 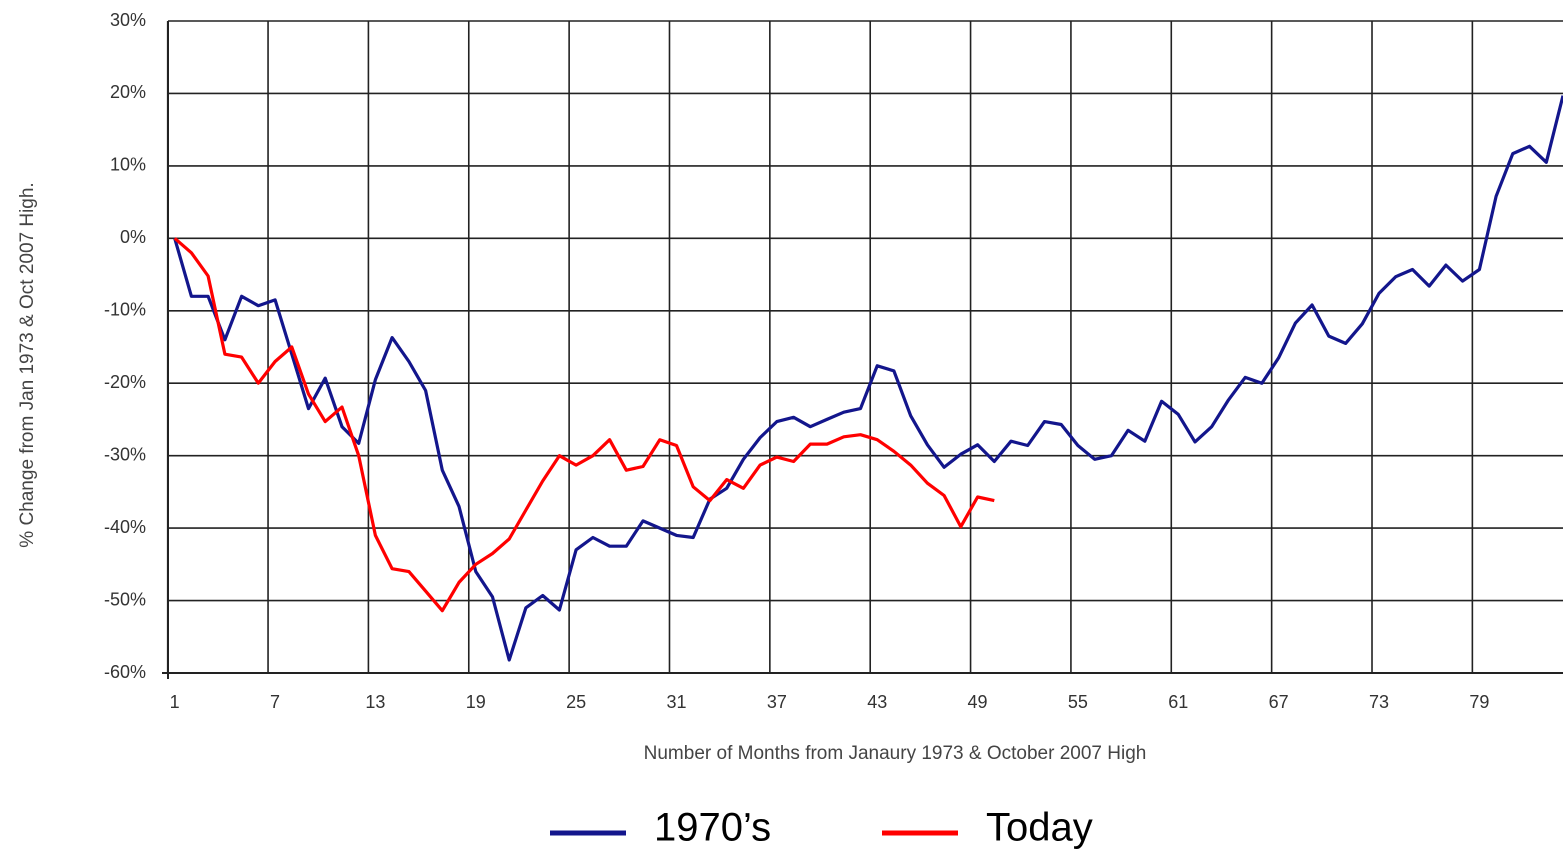 I want to click on y-tick-label: -10%, so click(x=125, y=310).